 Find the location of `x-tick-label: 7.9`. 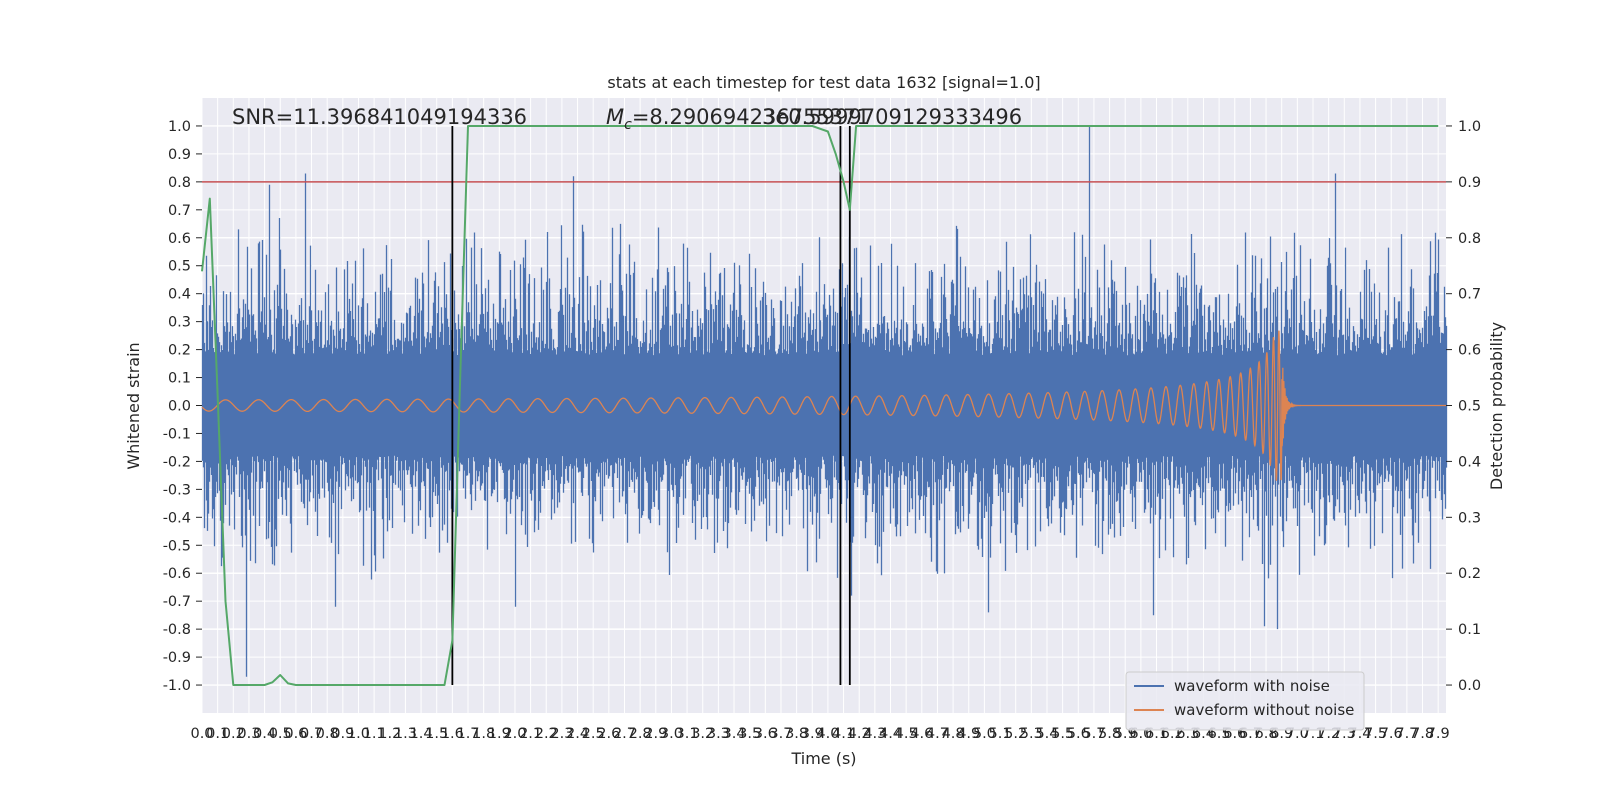

x-tick-label: 7.9 is located at coordinates (1438, 734).